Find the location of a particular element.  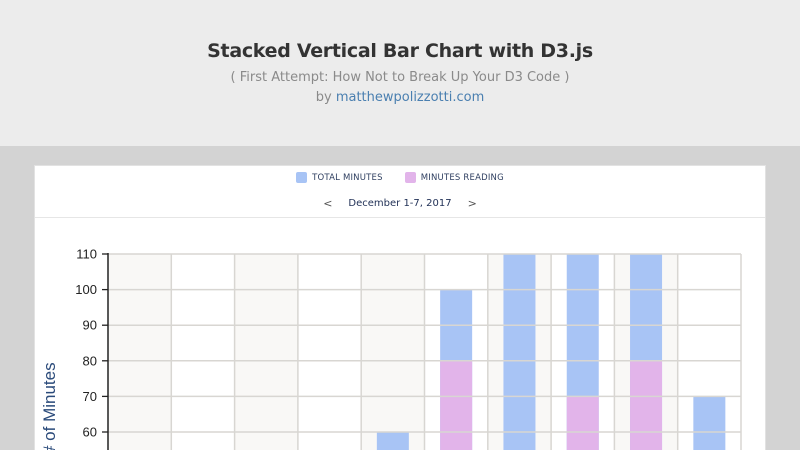

y-tick-label: 60 is located at coordinates (90, 432).